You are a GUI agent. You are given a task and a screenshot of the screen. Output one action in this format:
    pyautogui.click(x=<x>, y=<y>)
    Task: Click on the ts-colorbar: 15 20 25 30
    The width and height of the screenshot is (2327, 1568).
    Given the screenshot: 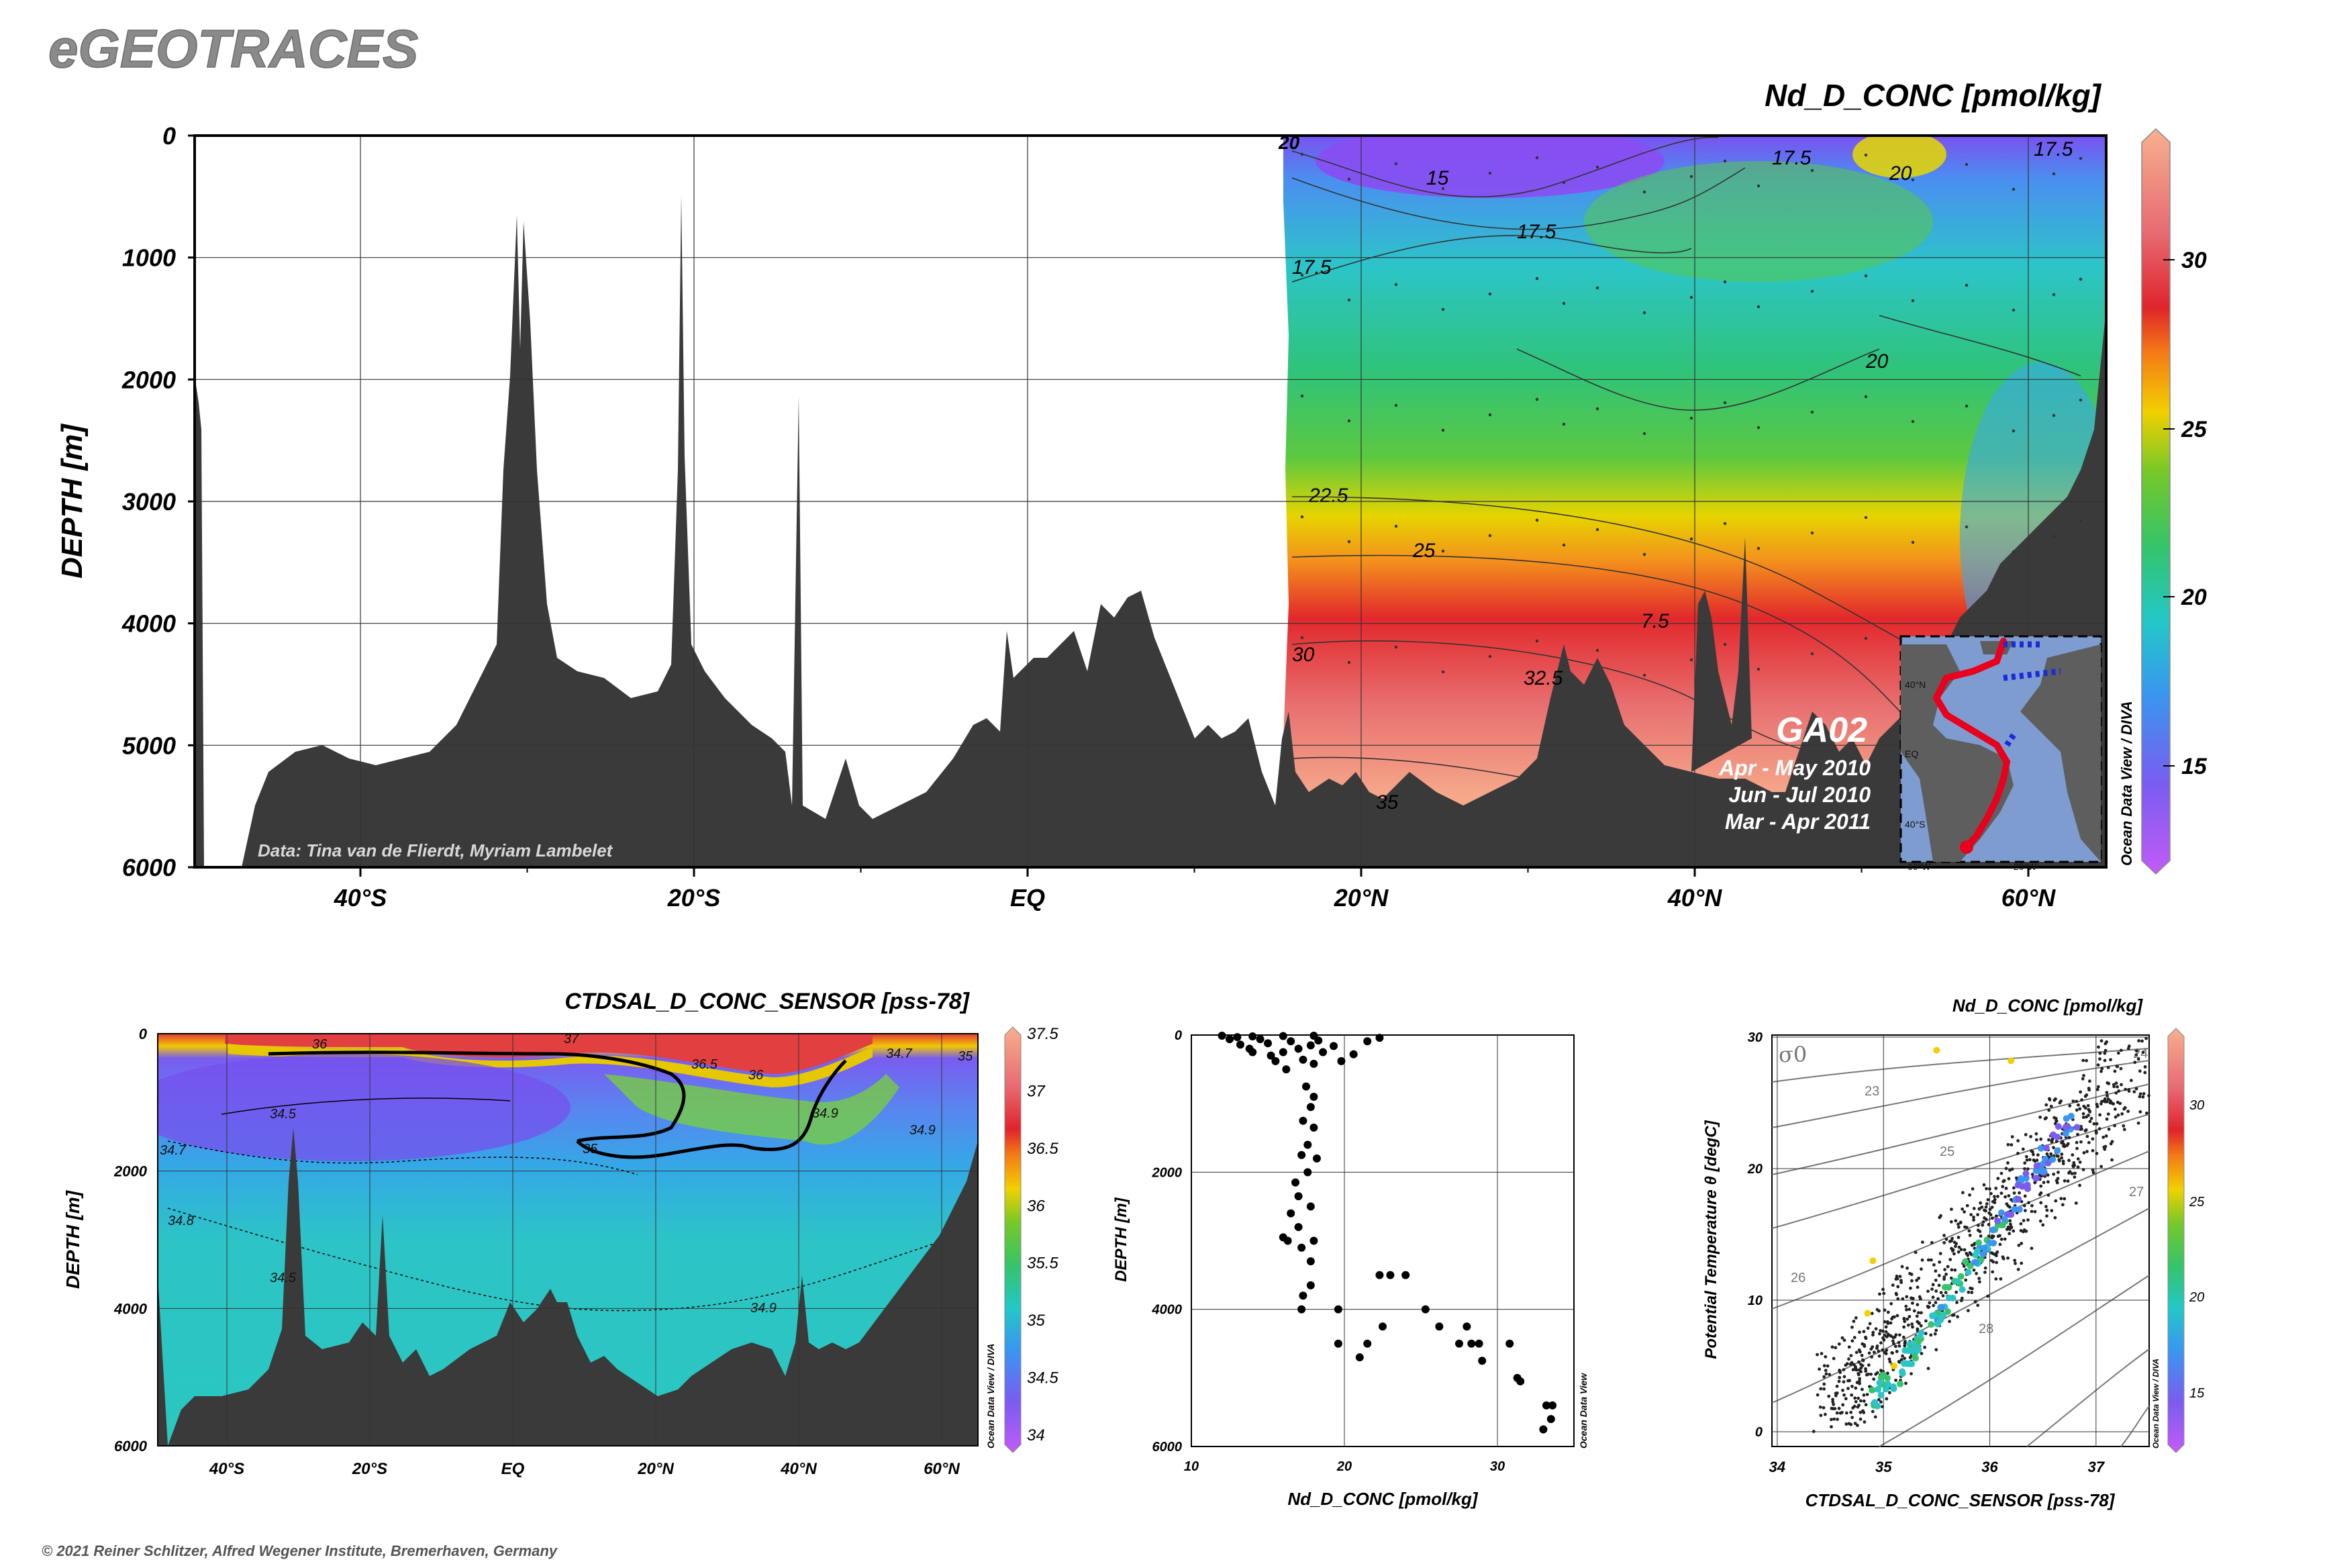 What is the action you would take?
    pyautogui.click(x=2186, y=1240)
    